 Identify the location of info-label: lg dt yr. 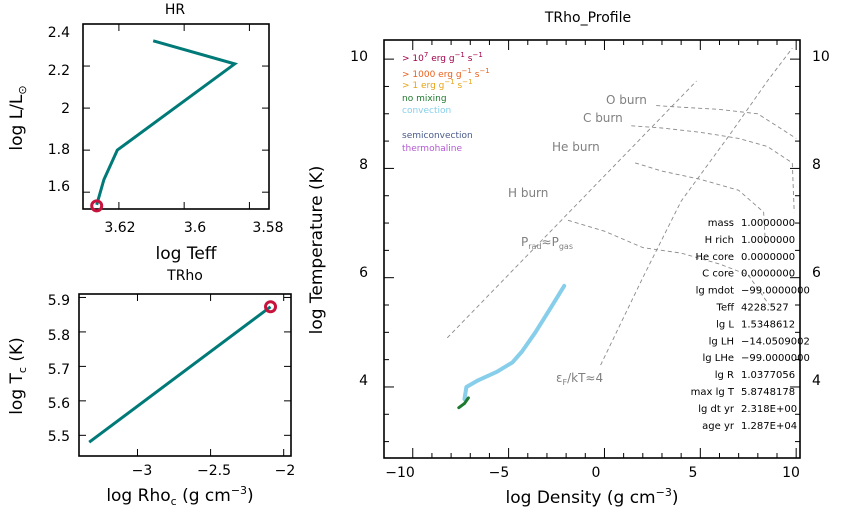
(716, 409).